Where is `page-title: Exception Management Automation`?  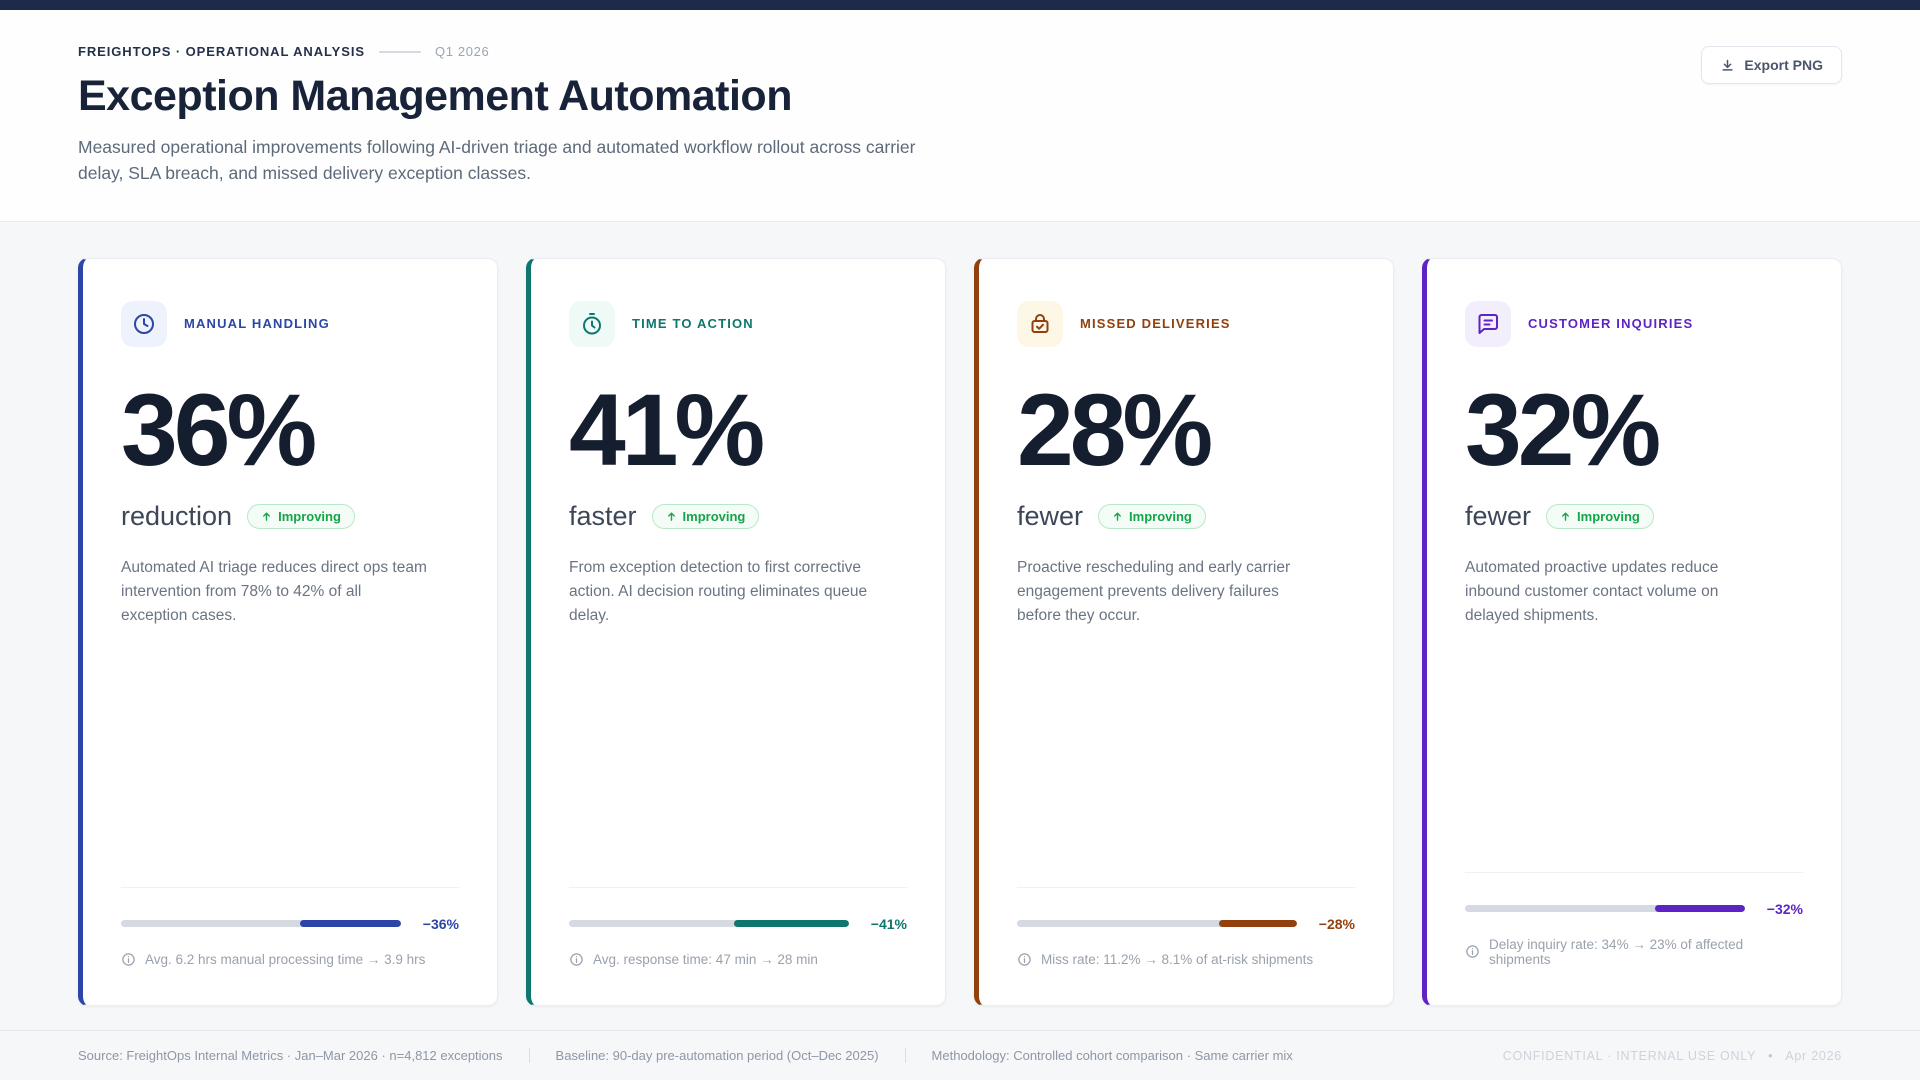 page-title: Exception Management Automation is located at coordinates (435, 96).